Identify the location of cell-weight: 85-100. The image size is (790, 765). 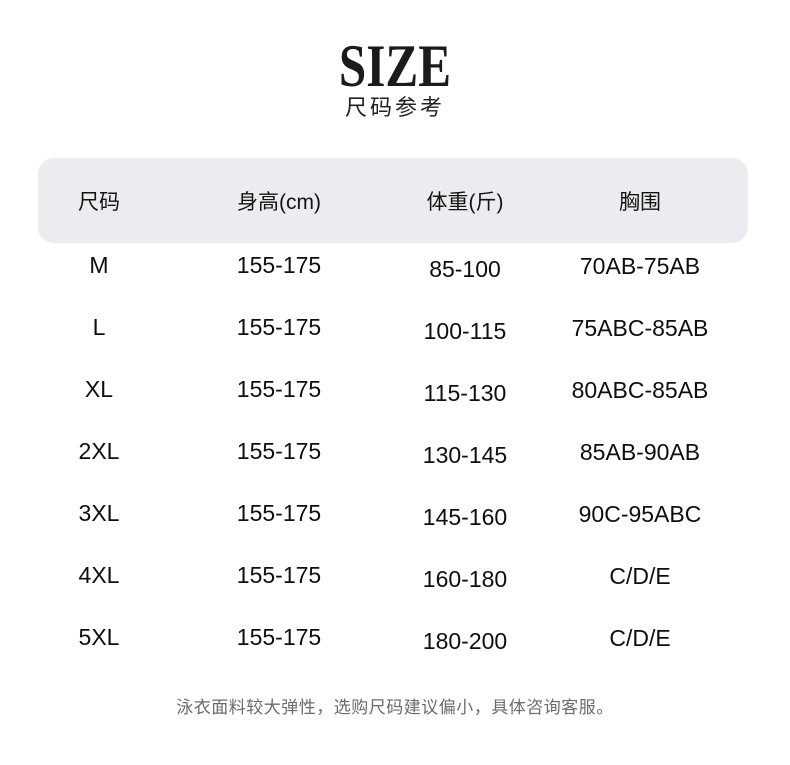
(465, 268).